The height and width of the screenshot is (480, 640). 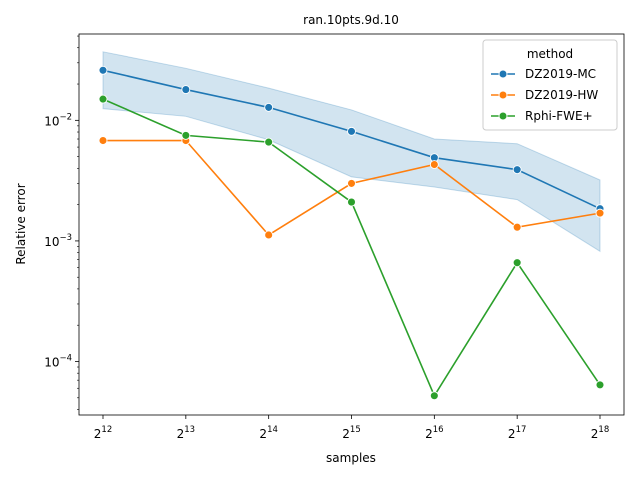 I want to click on y-tick-label-2: 10⁻², so click(x=58, y=120).